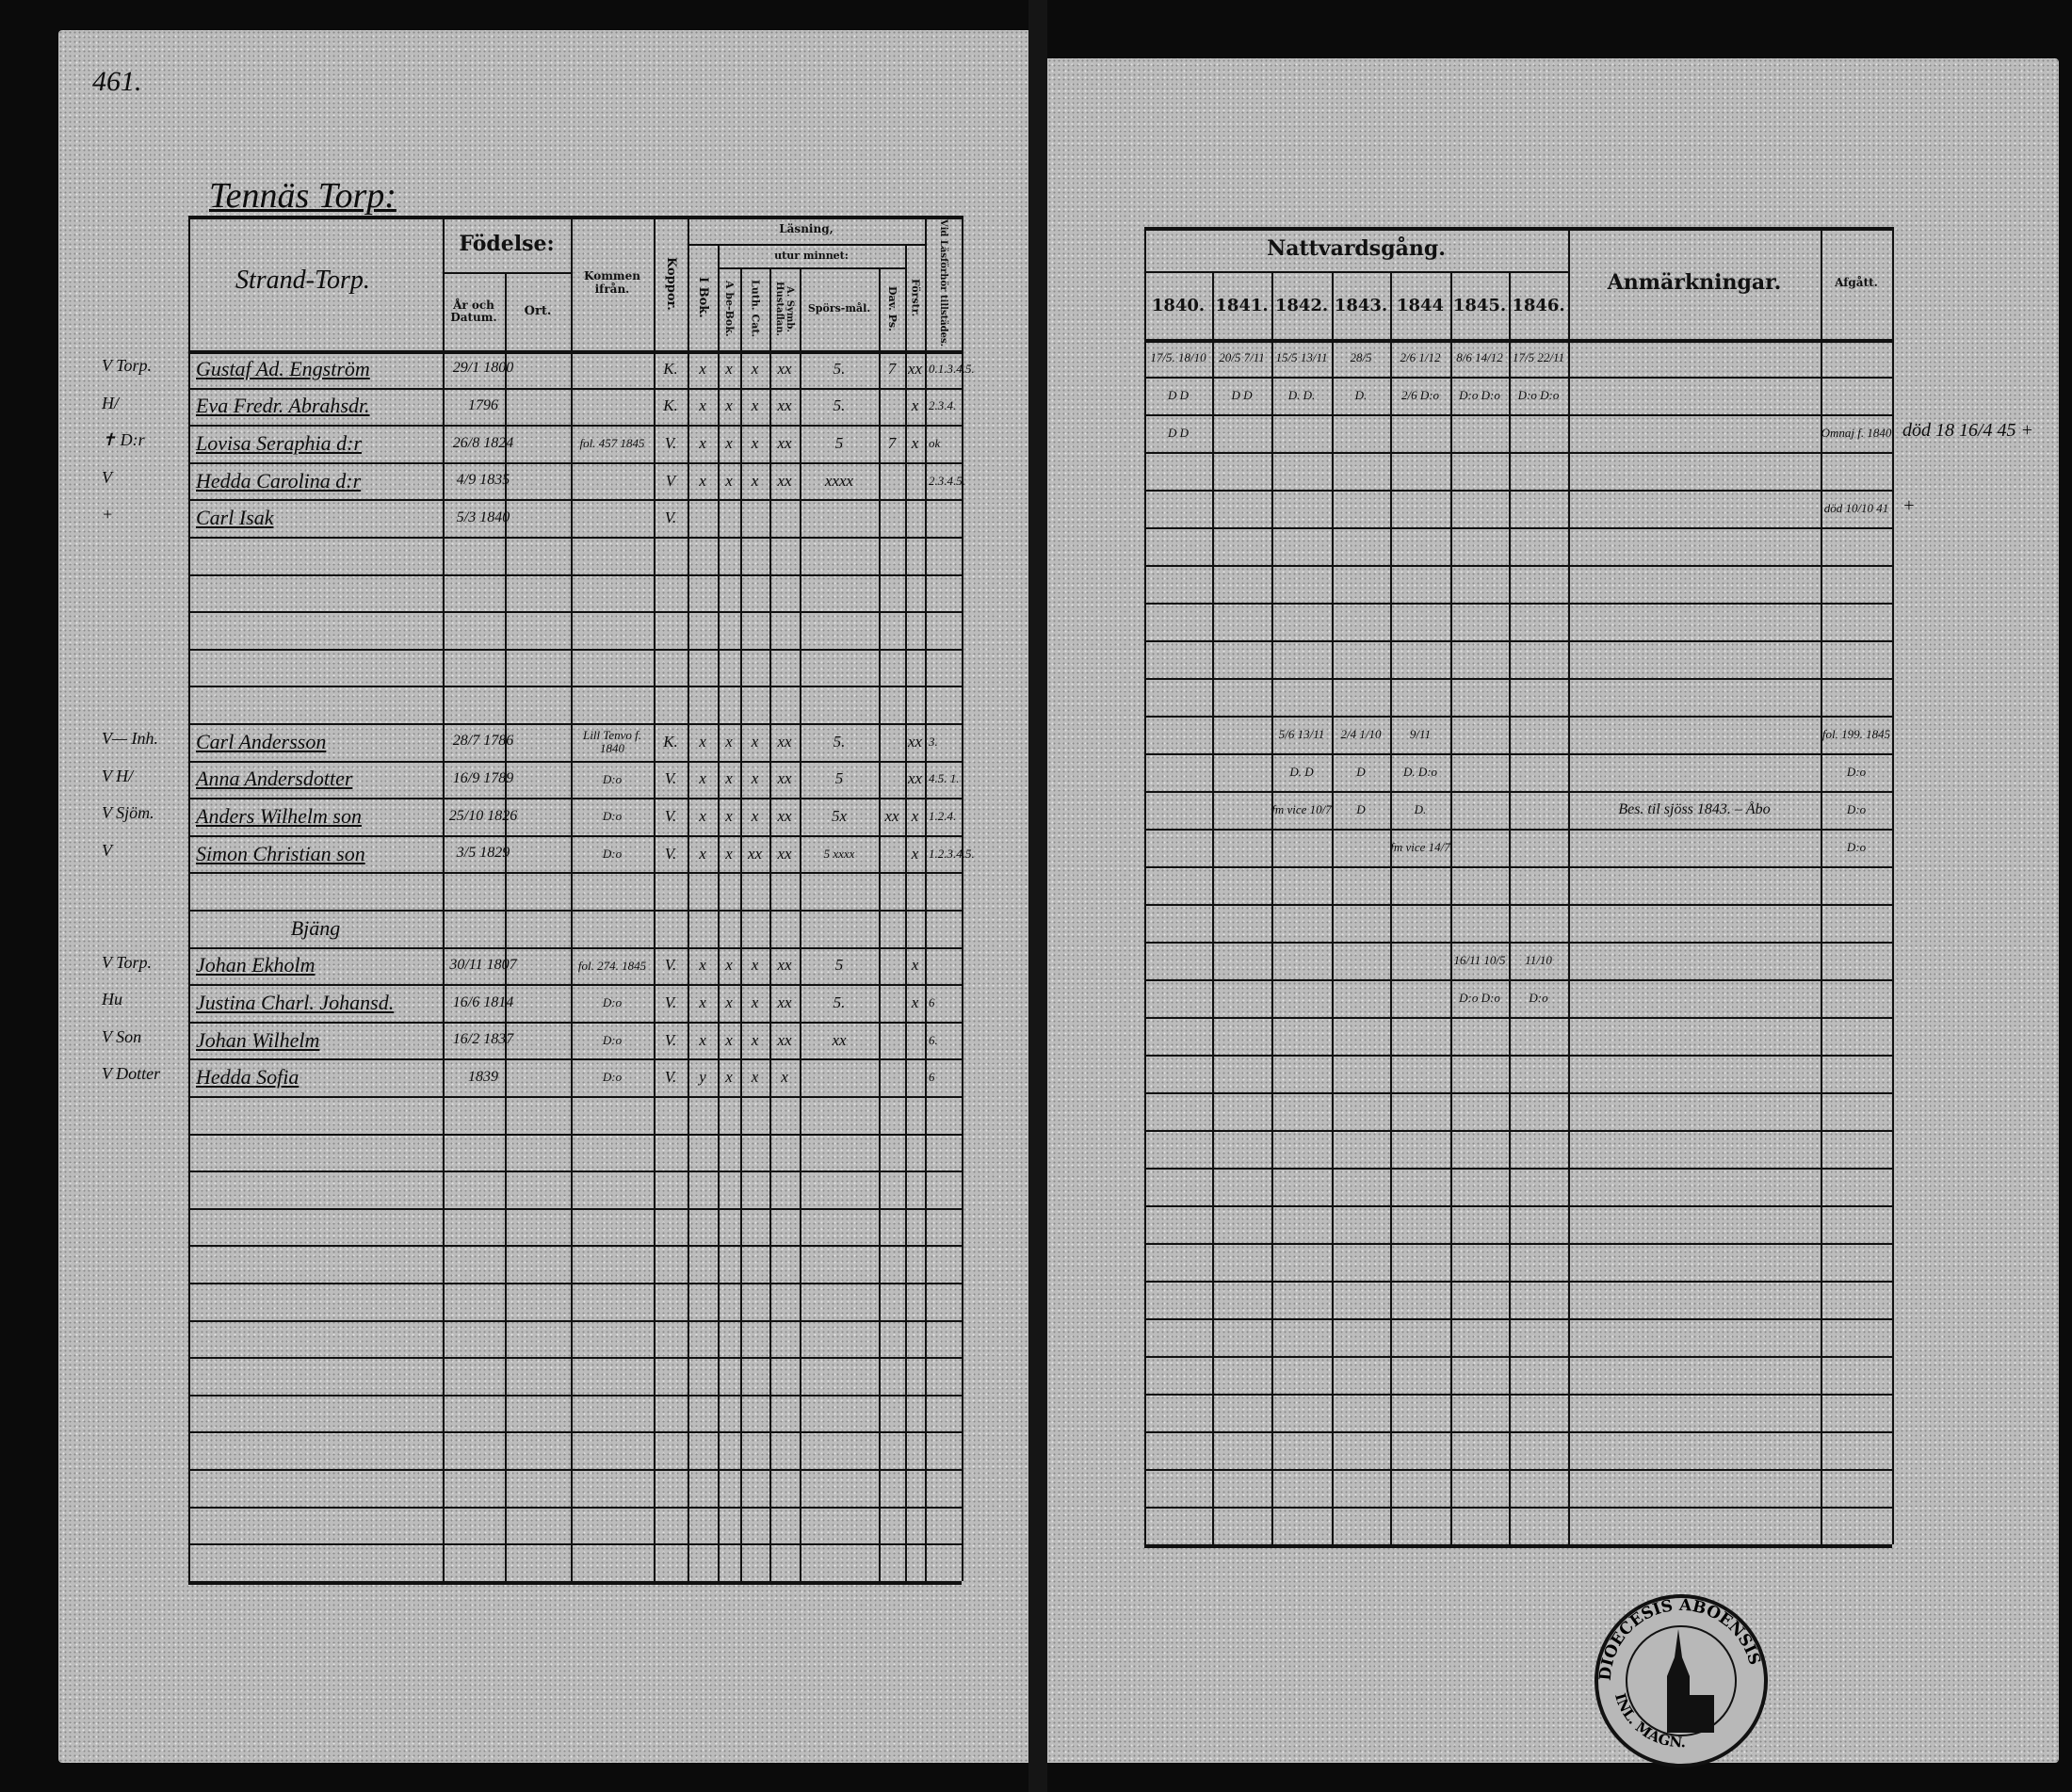 The image size is (2072, 1792). What do you see at coordinates (283, 406) in the screenshot?
I see `person-name: Eva Fredr. Abrahsdr.` at bounding box center [283, 406].